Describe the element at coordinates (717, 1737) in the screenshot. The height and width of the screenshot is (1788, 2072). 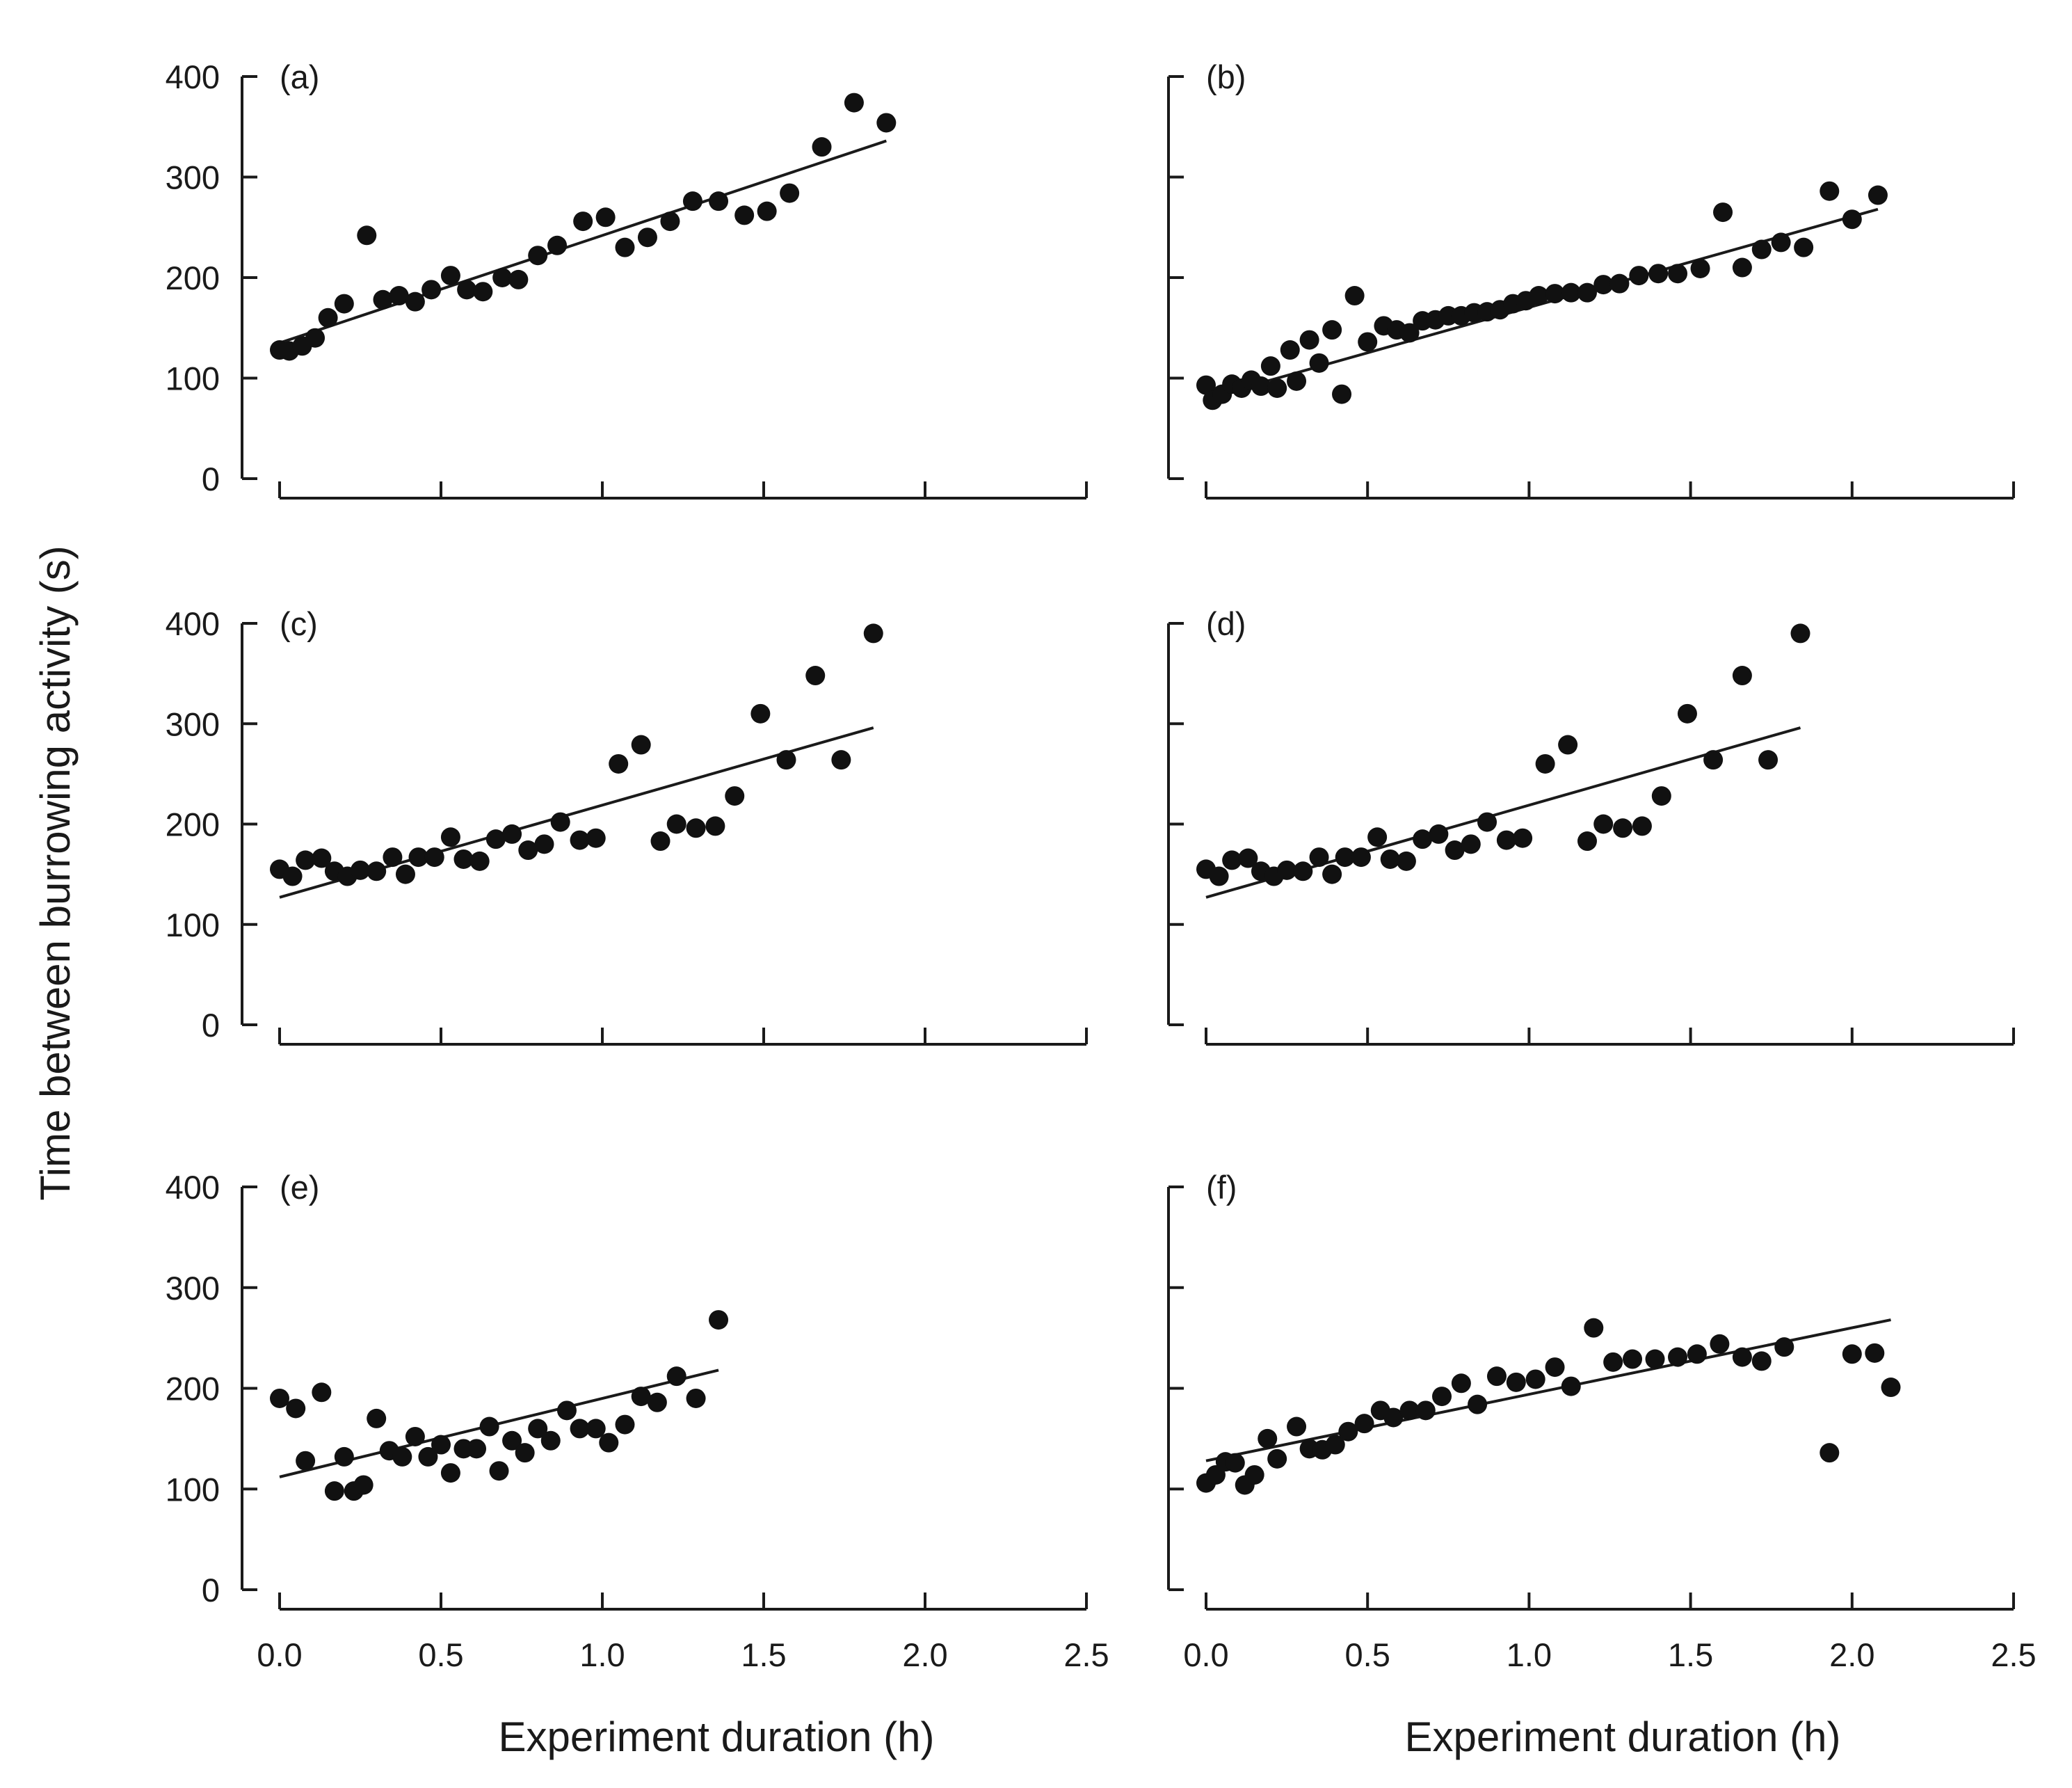
I see `x-axis-title-left: Experiment duration (h)` at that location.